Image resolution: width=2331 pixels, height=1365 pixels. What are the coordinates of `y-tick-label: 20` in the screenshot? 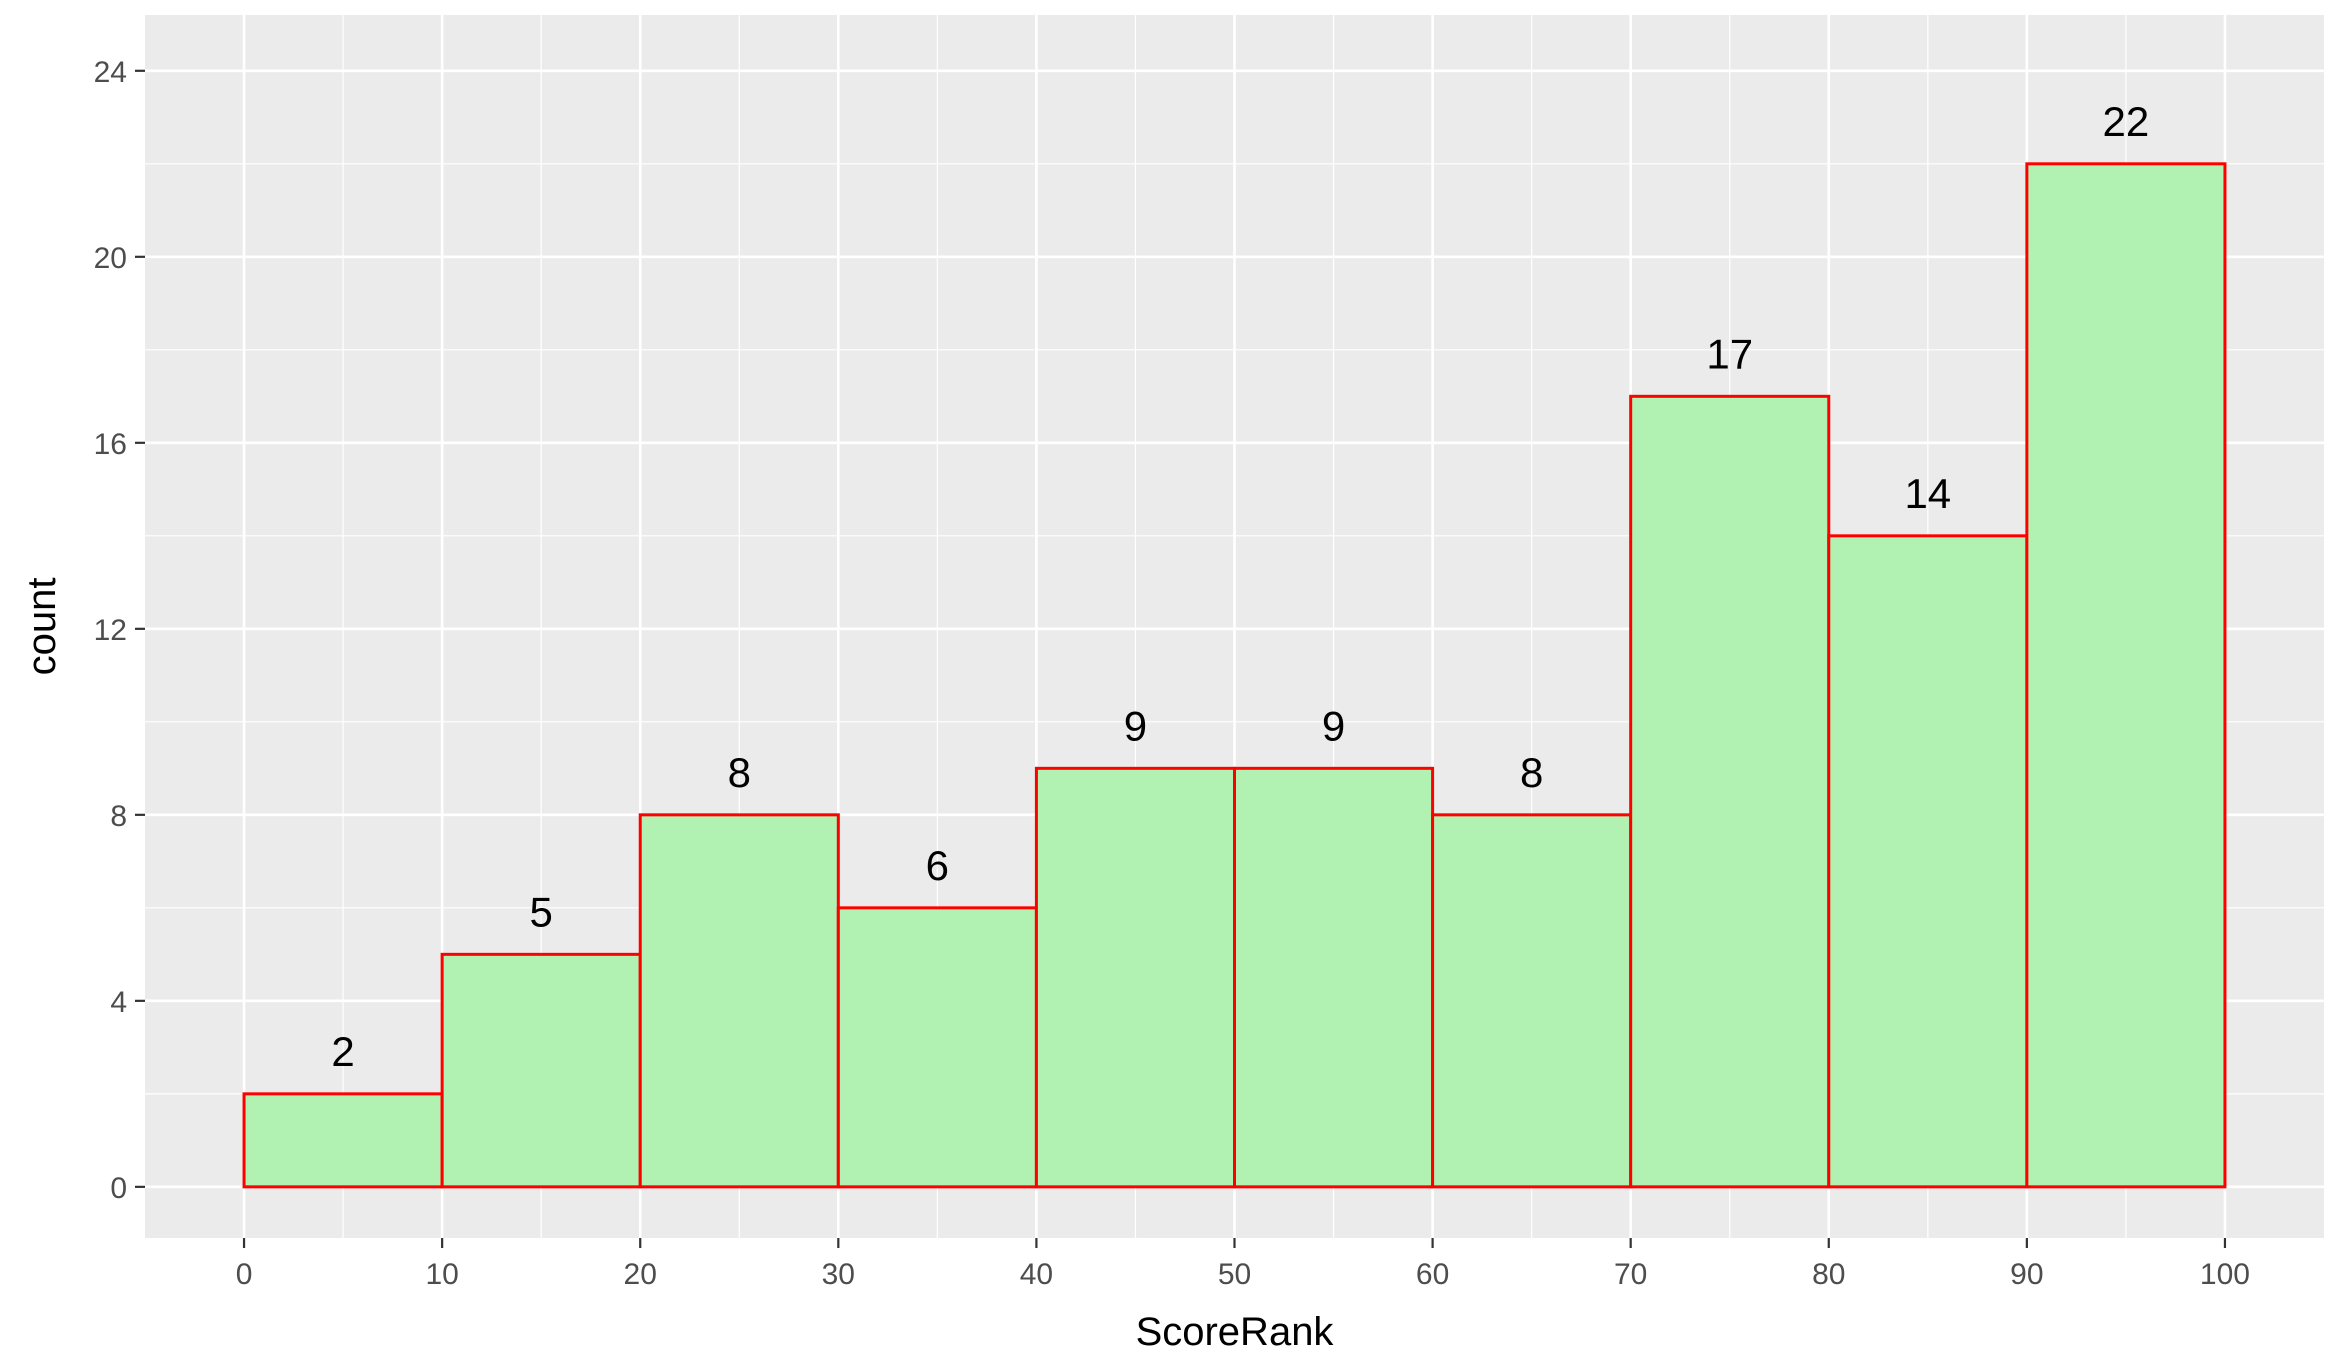 It's located at (110, 258).